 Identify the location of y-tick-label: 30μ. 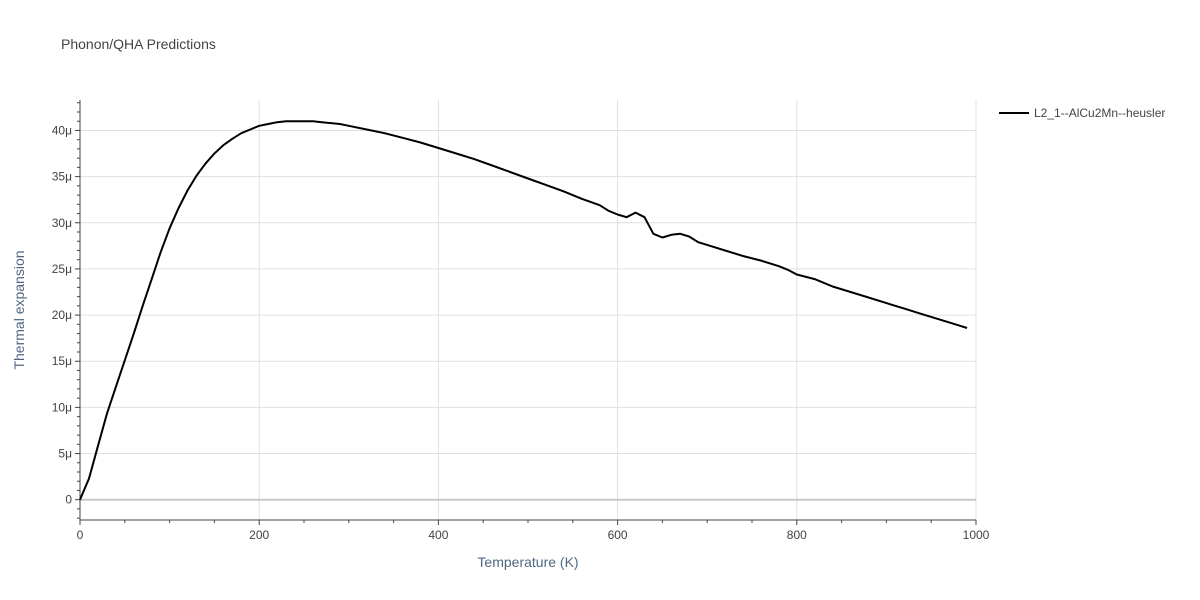
(62, 223).